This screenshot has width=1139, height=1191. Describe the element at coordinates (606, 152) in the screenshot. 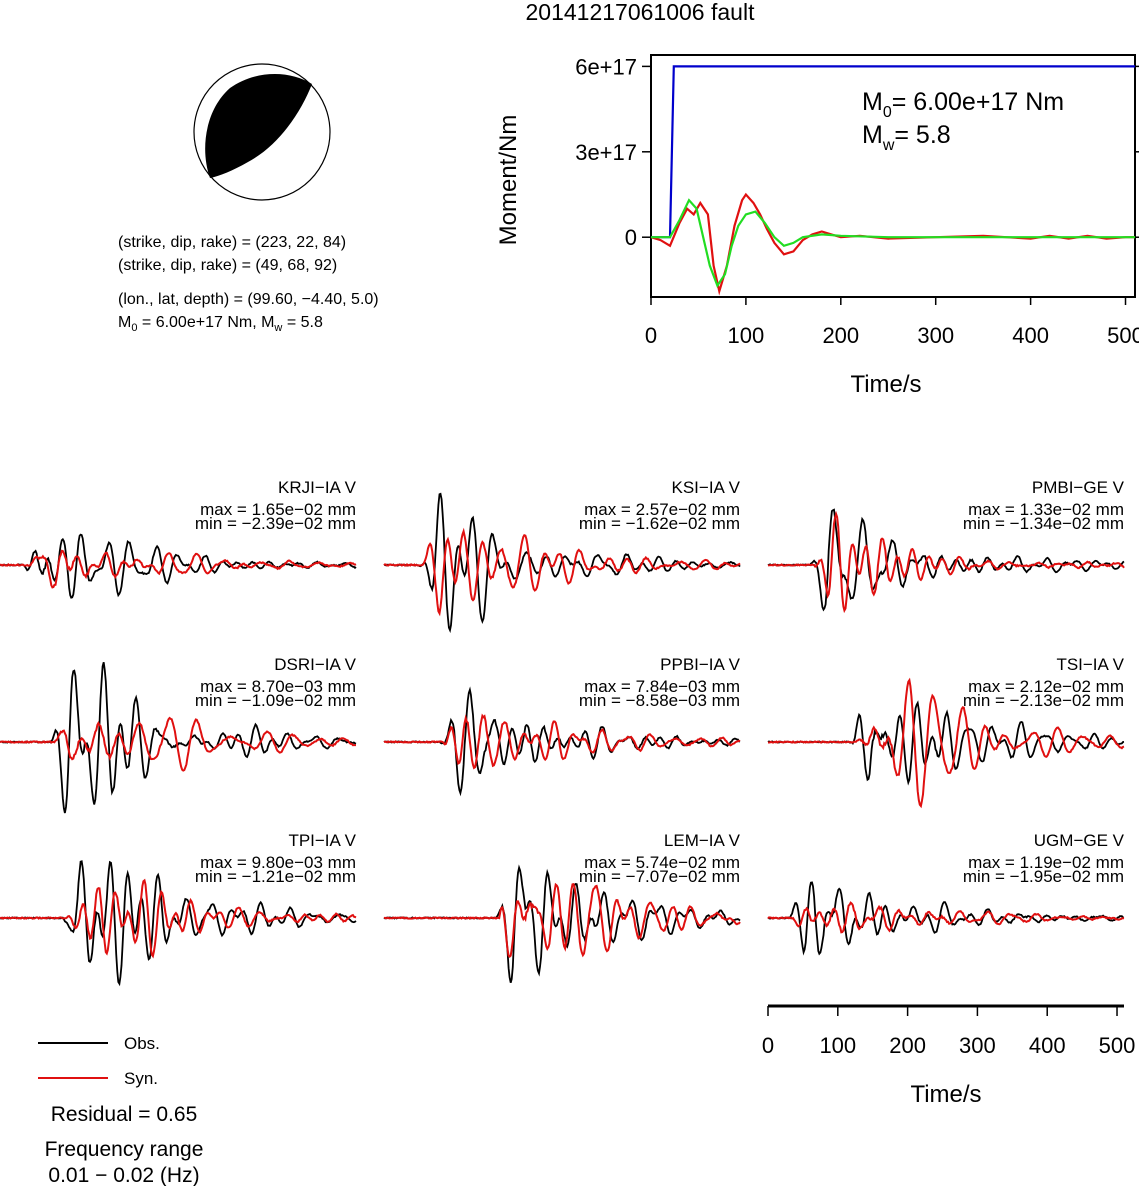

I see `moment-y-tick-label: 3e+17` at that location.